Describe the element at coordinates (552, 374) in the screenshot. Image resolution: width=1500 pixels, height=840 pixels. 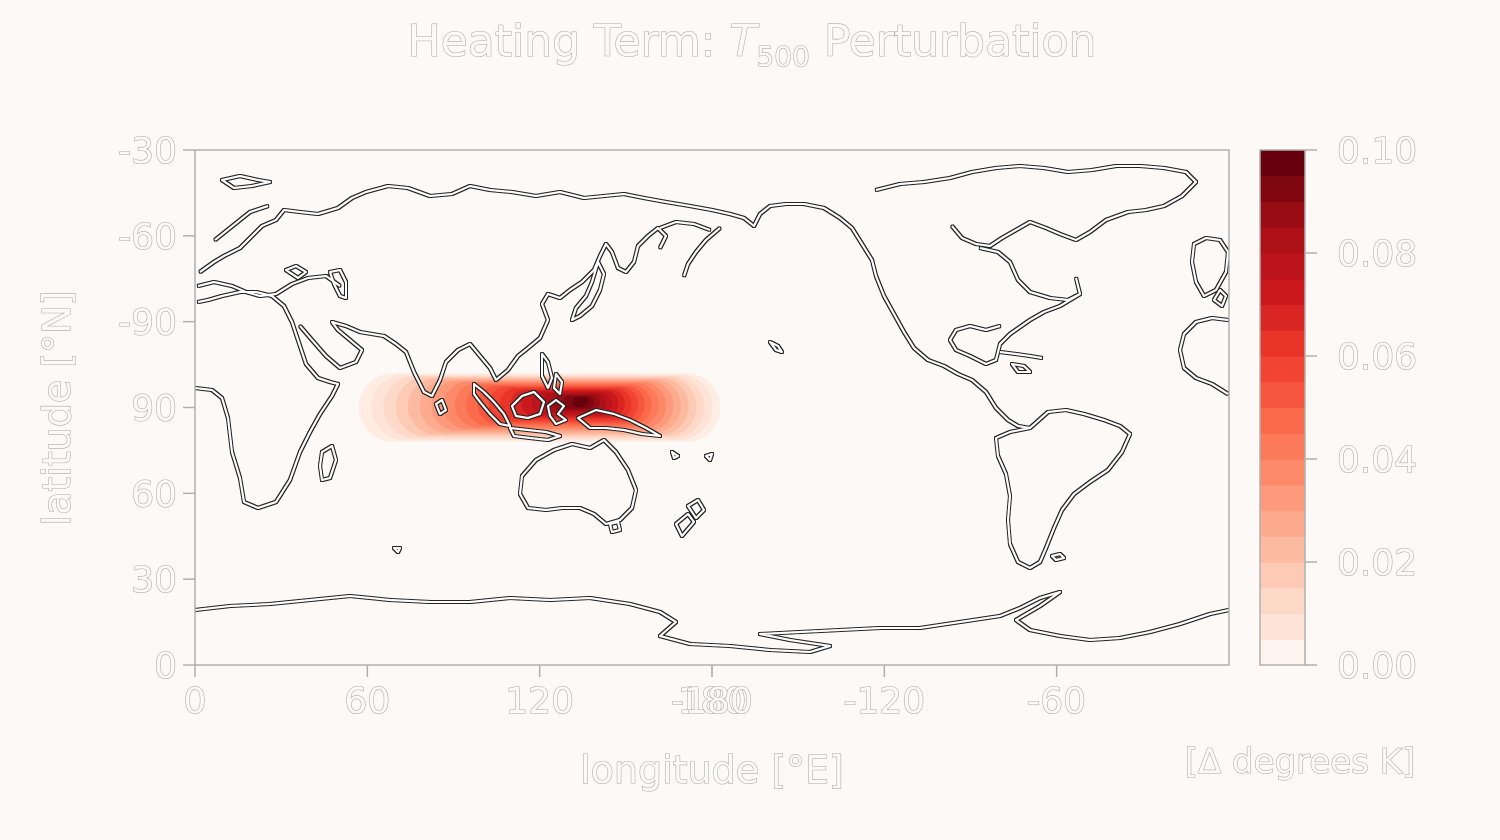
I see `coastline-philippines` at that location.